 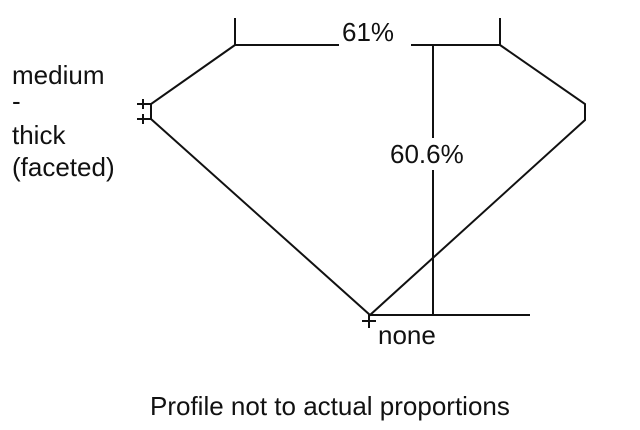 What do you see at coordinates (63, 167) in the screenshot?
I see `girdle-label-line4: (faceted)` at bounding box center [63, 167].